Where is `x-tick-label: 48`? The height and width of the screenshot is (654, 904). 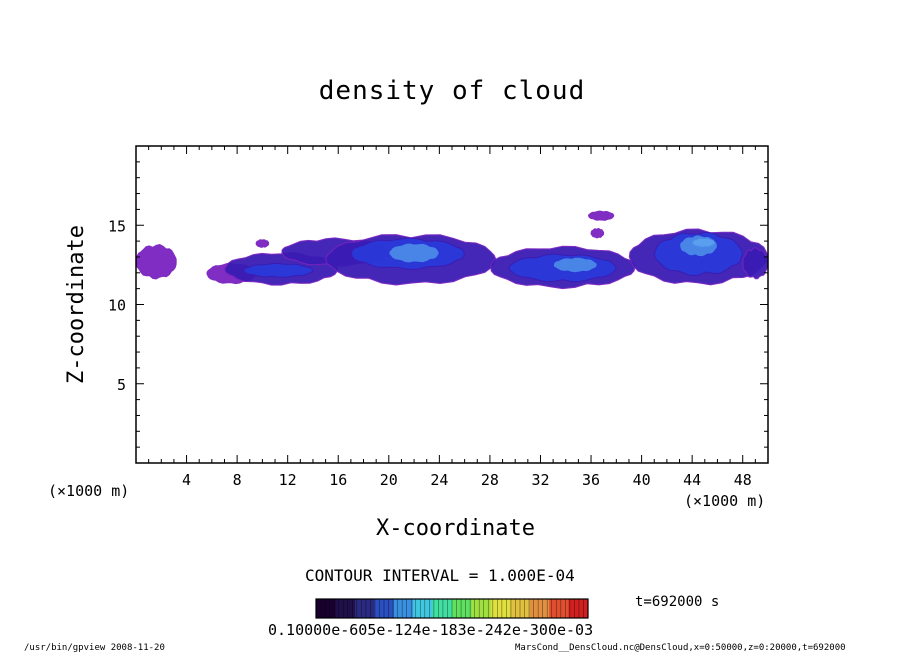
x-tick-label: 48 is located at coordinates (743, 480).